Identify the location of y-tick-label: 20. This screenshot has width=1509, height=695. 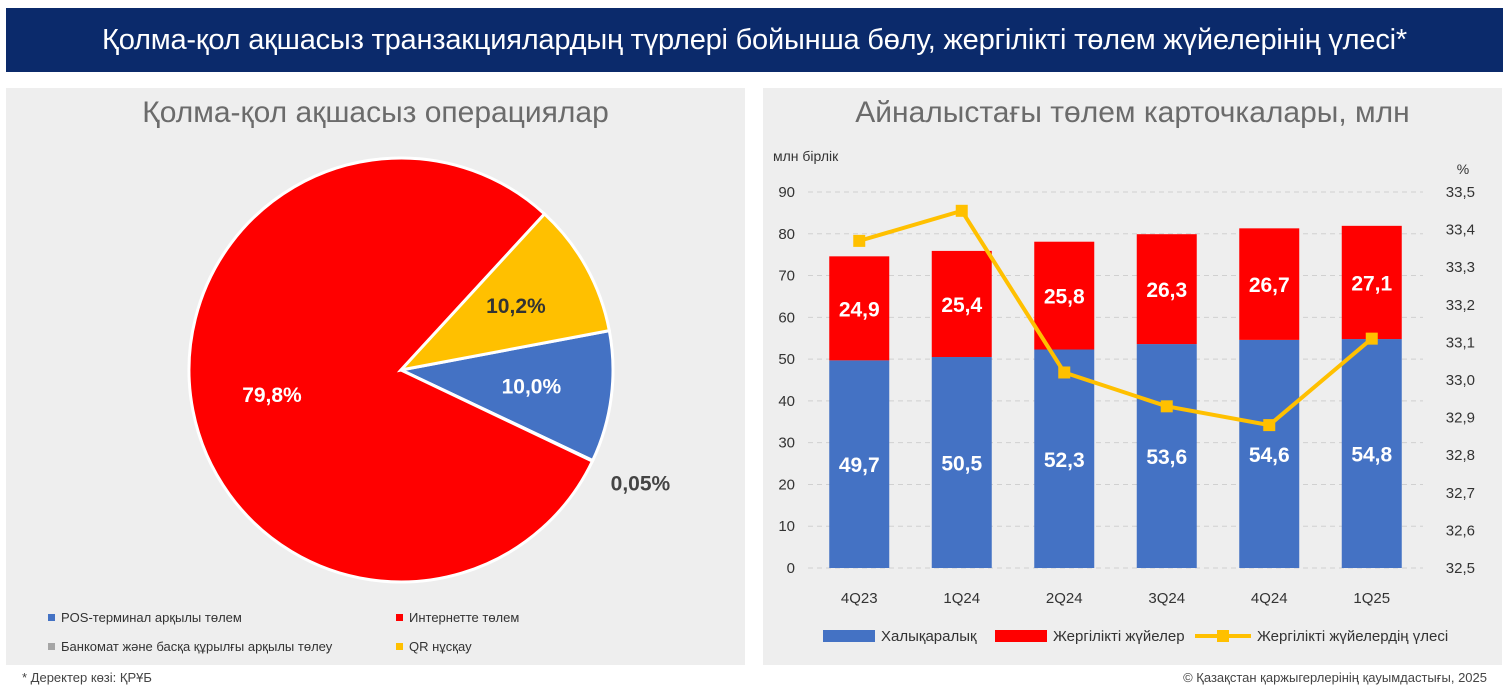
(786, 484).